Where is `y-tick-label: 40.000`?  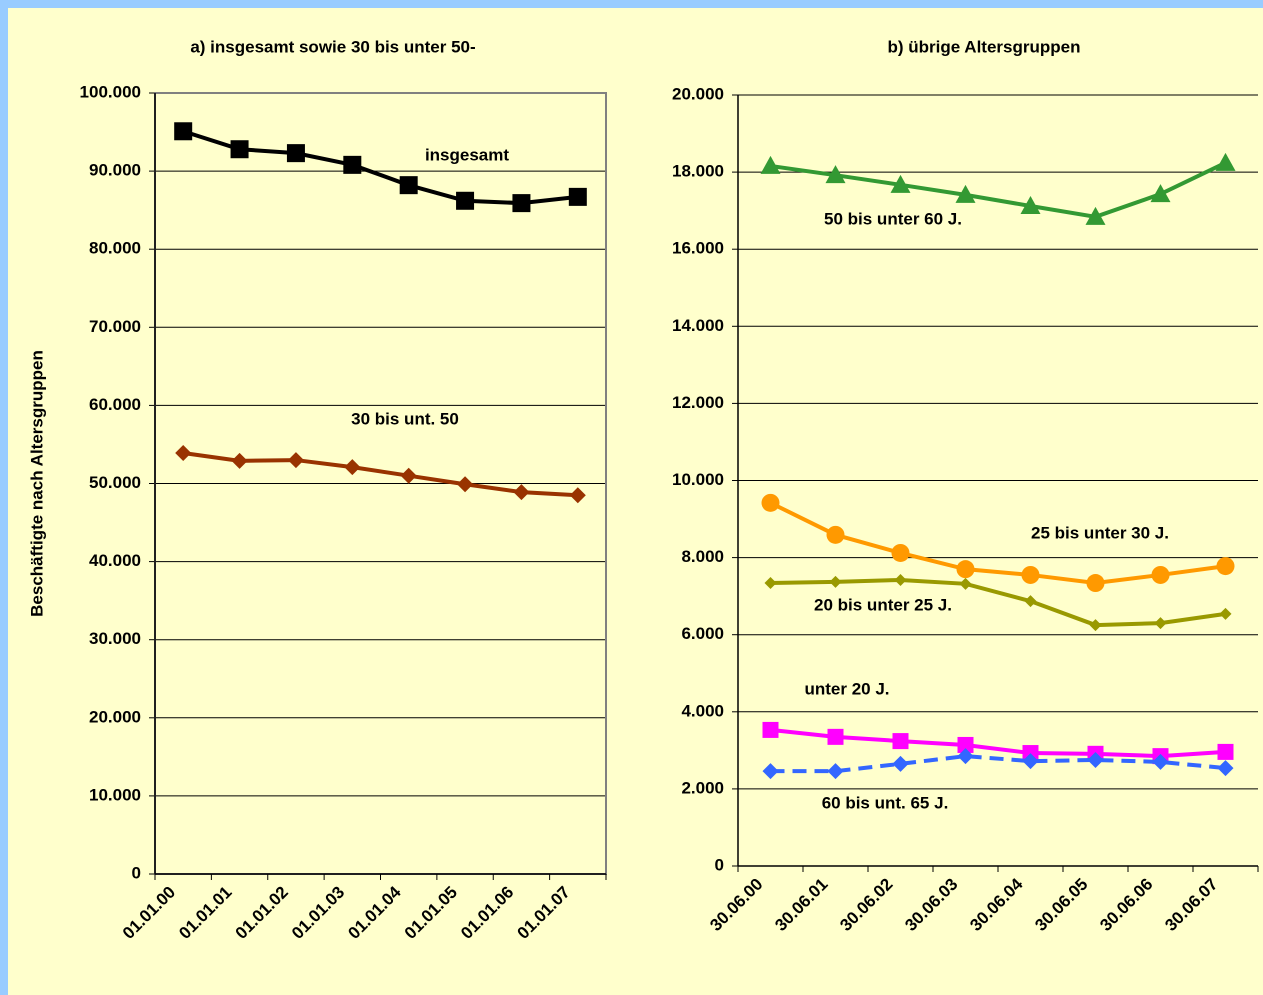
y-tick-label: 40.000 is located at coordinates (115, 560).